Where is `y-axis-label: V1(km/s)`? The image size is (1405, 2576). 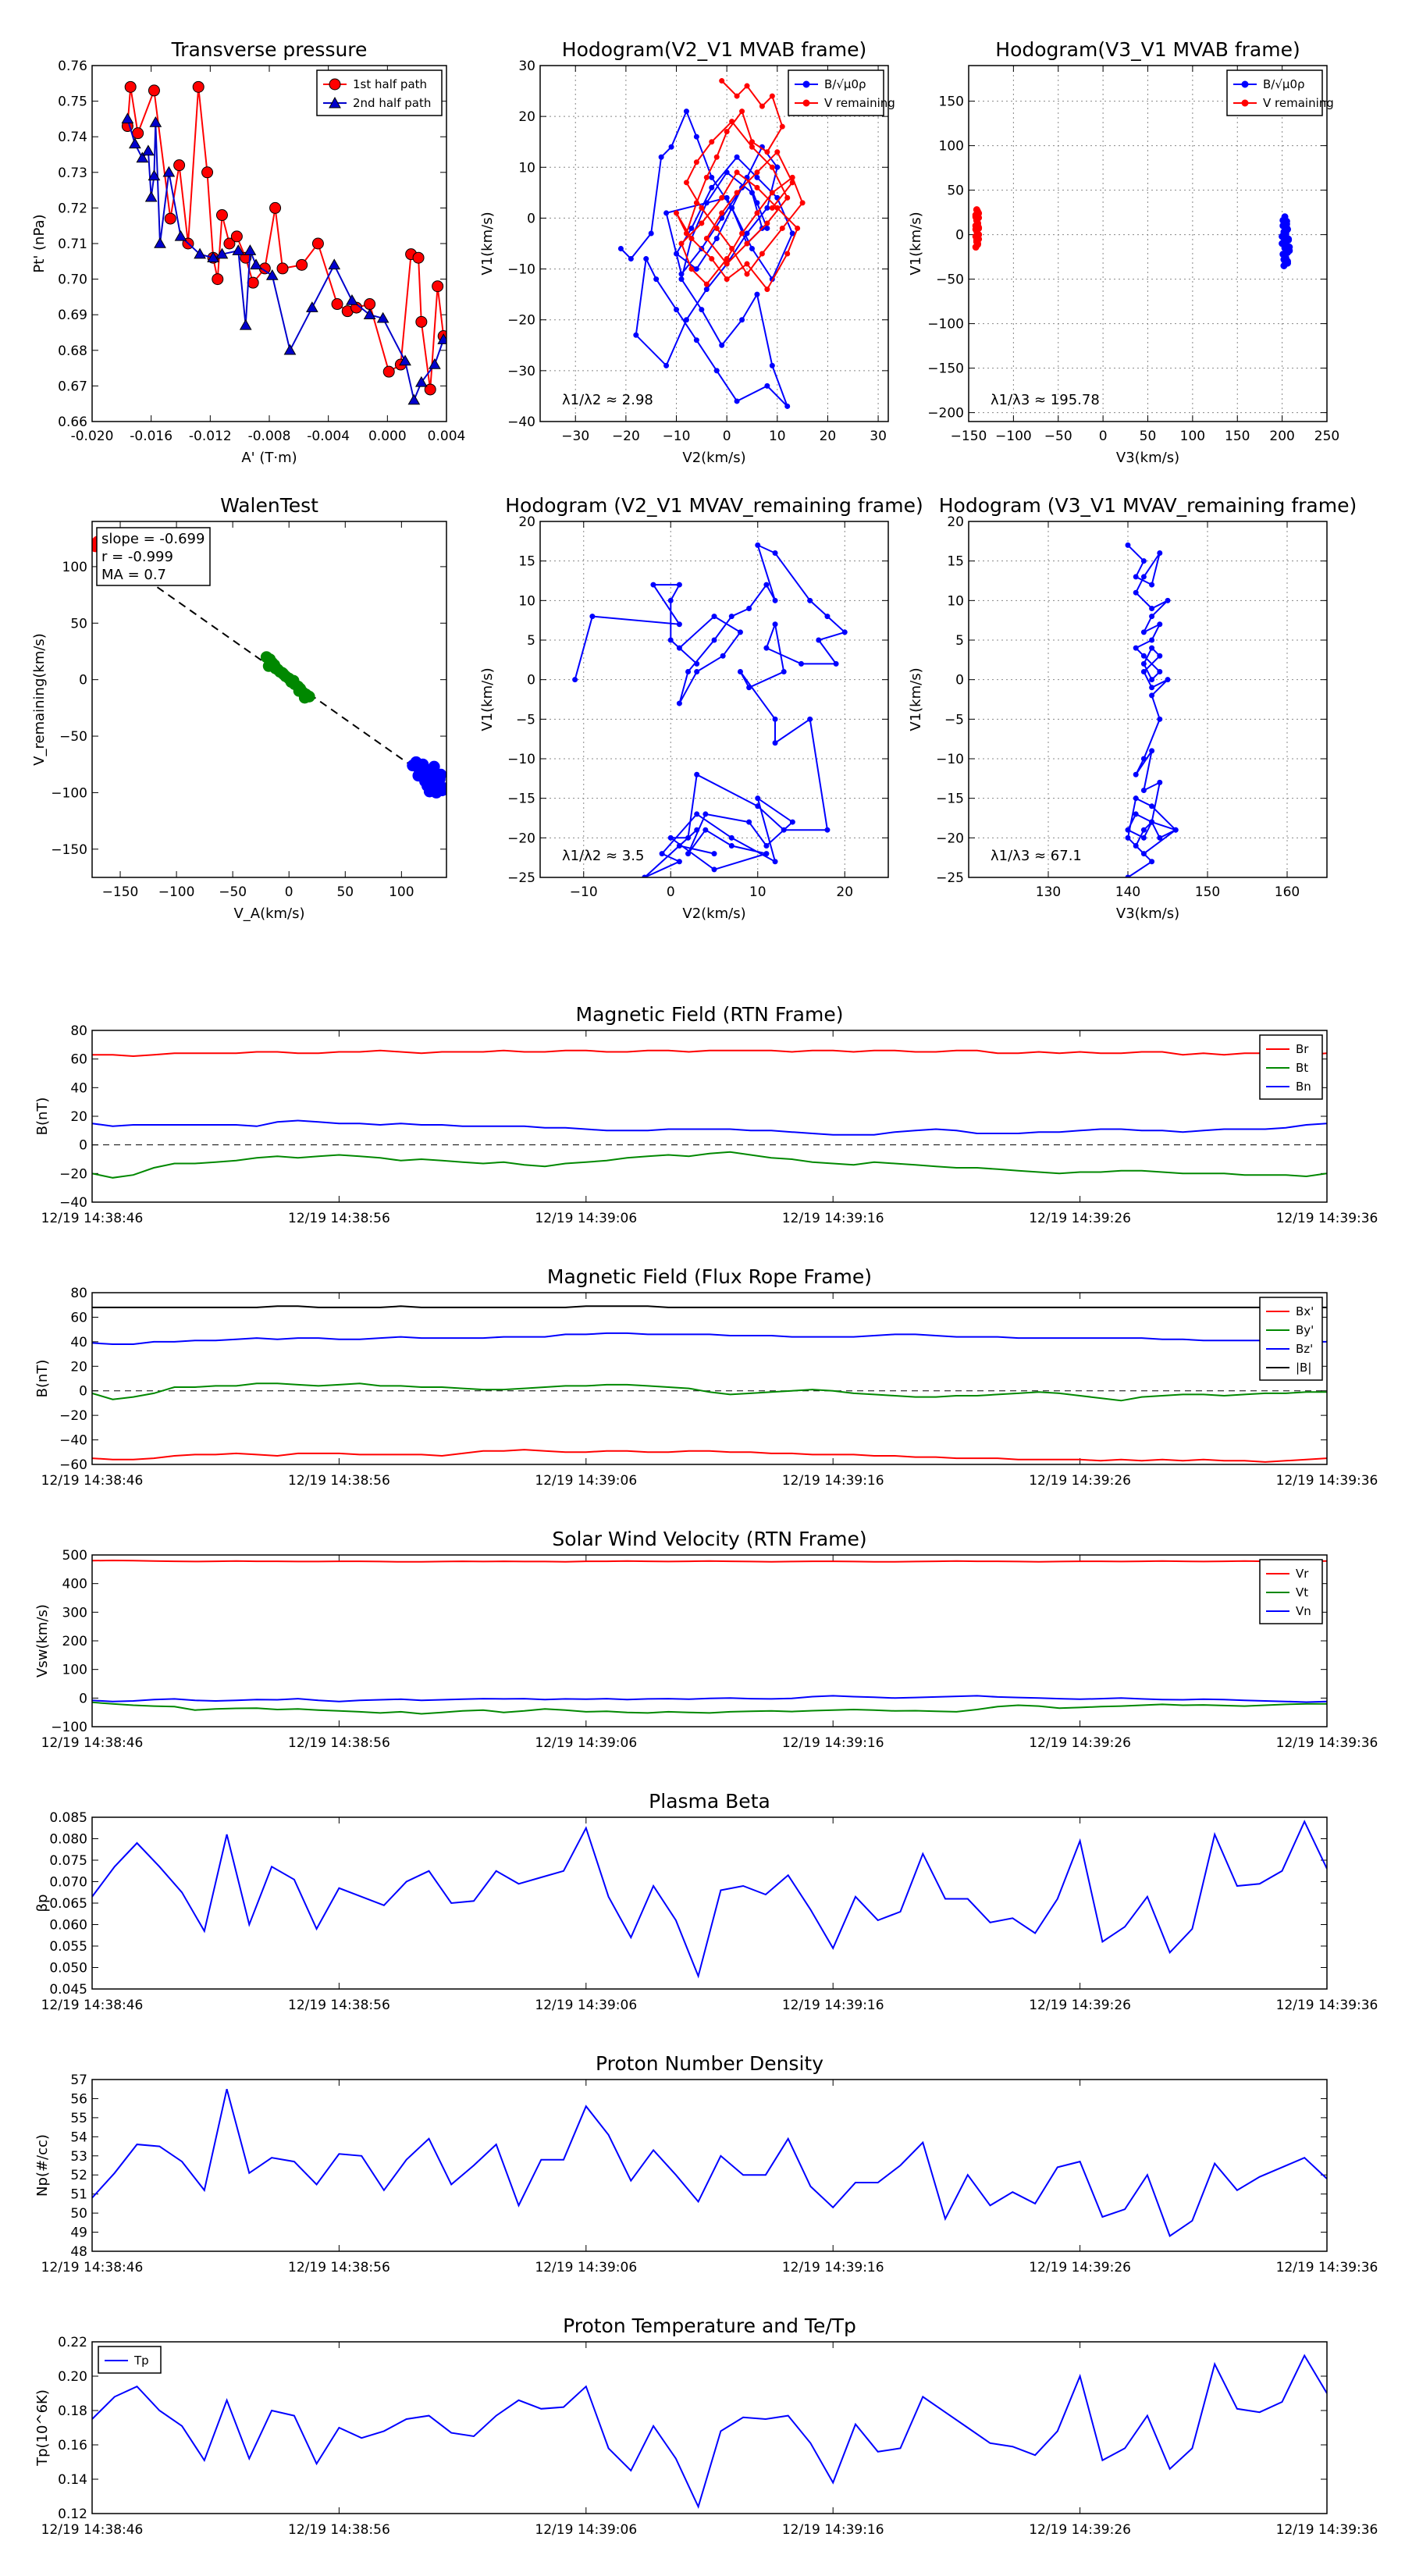
y-axis-label: V1(km/s) is located at coordinates (487, 699).